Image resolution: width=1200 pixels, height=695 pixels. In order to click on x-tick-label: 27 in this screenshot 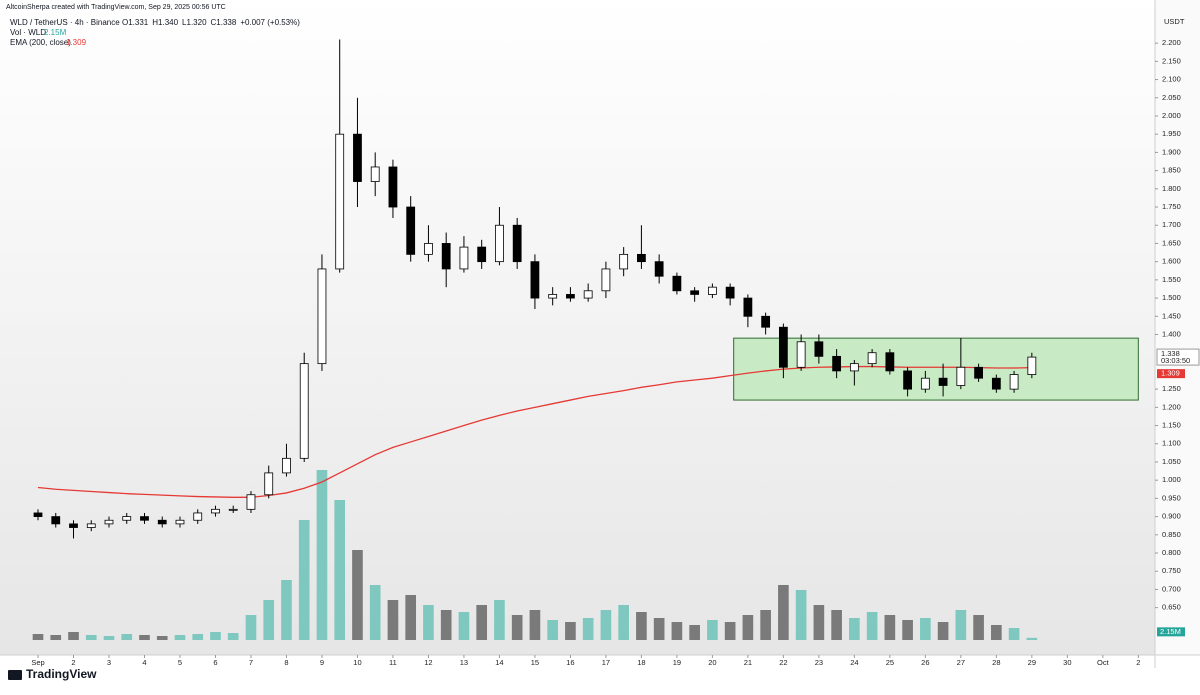, I will do `click(961, 662)`.